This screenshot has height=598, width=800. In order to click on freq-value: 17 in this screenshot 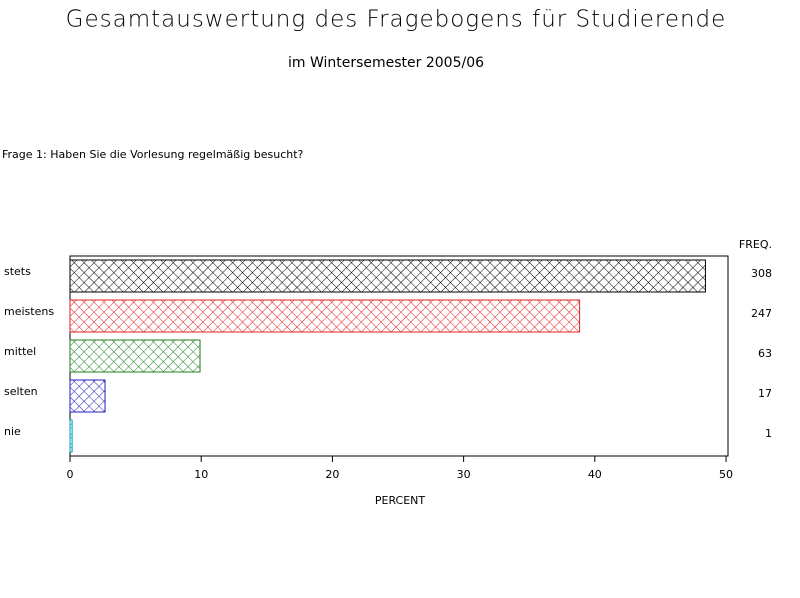, I will do `click(765, 393)`.